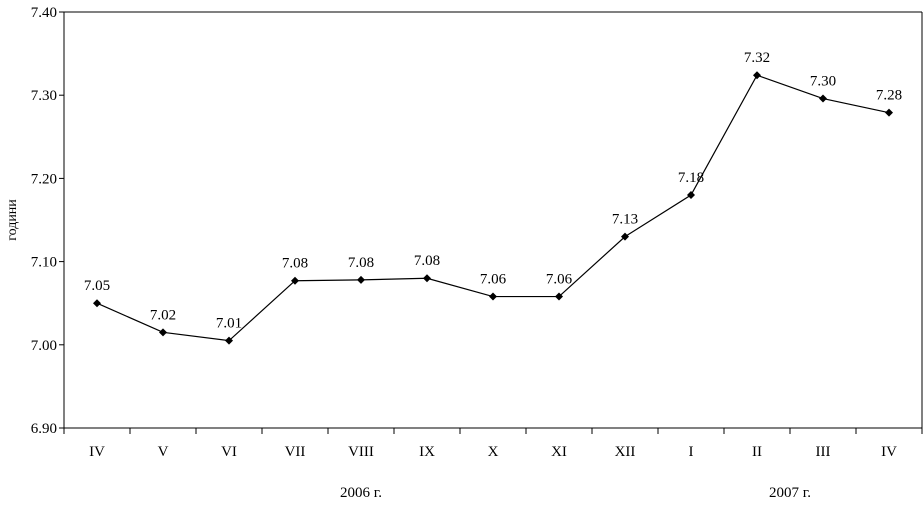 Image resolution: width=923 pixels, height=505 pixels. Describe the element at coordinates (163, 452) in the screenshot. I see `x-tick-label: V` at that location.